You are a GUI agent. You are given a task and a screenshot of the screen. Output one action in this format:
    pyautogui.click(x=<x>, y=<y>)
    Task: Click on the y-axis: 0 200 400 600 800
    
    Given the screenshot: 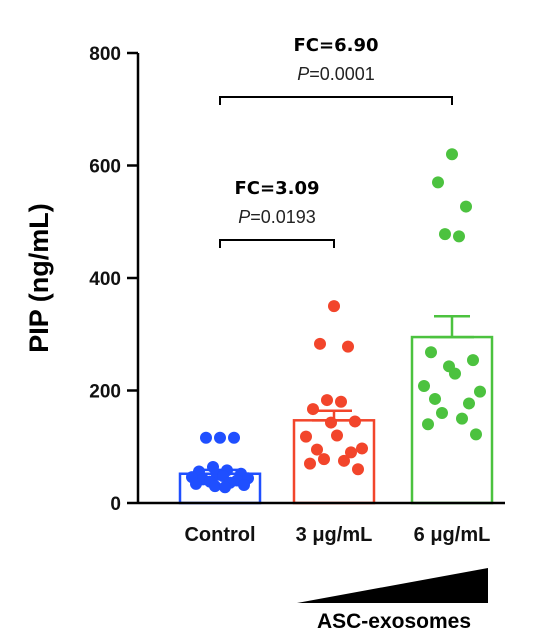 What is the action you would take?
    pyautogui.click(x=114, y=279)
    